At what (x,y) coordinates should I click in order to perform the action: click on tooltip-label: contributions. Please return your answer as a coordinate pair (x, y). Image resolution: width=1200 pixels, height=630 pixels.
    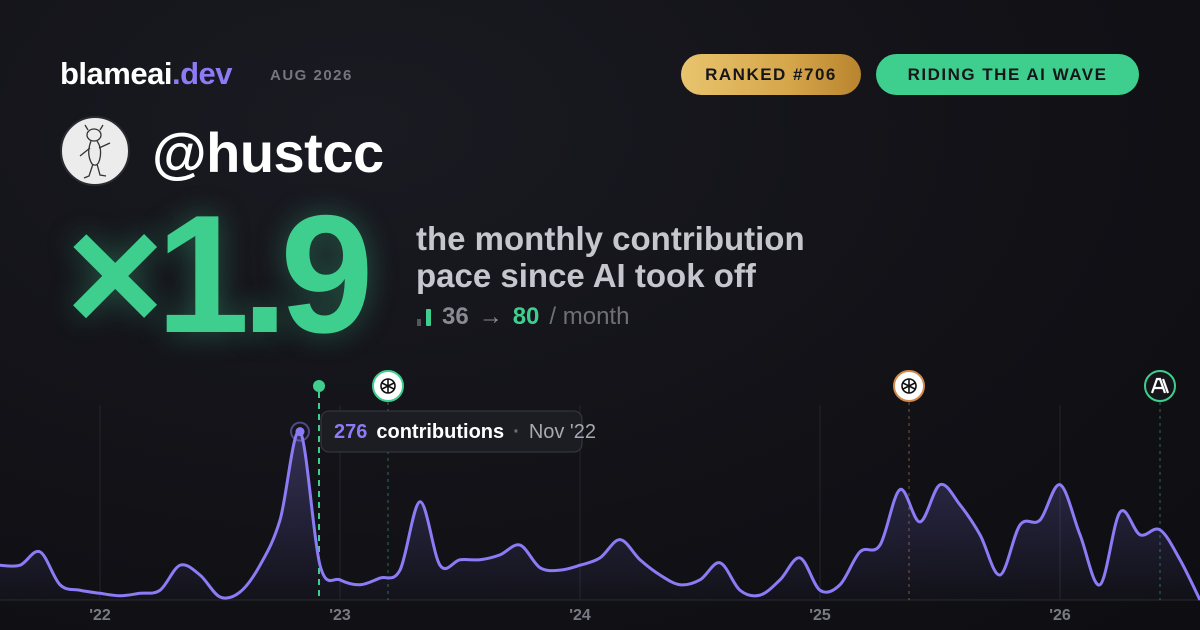
    Looking at the image, I should click on (440, 432).